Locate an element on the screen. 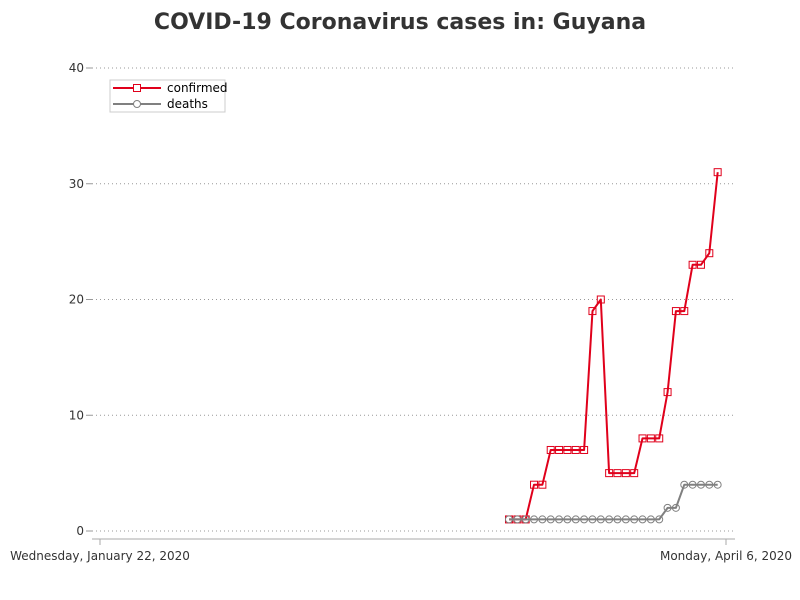  legend-marker-deaths is located at coordinates (137, 104).